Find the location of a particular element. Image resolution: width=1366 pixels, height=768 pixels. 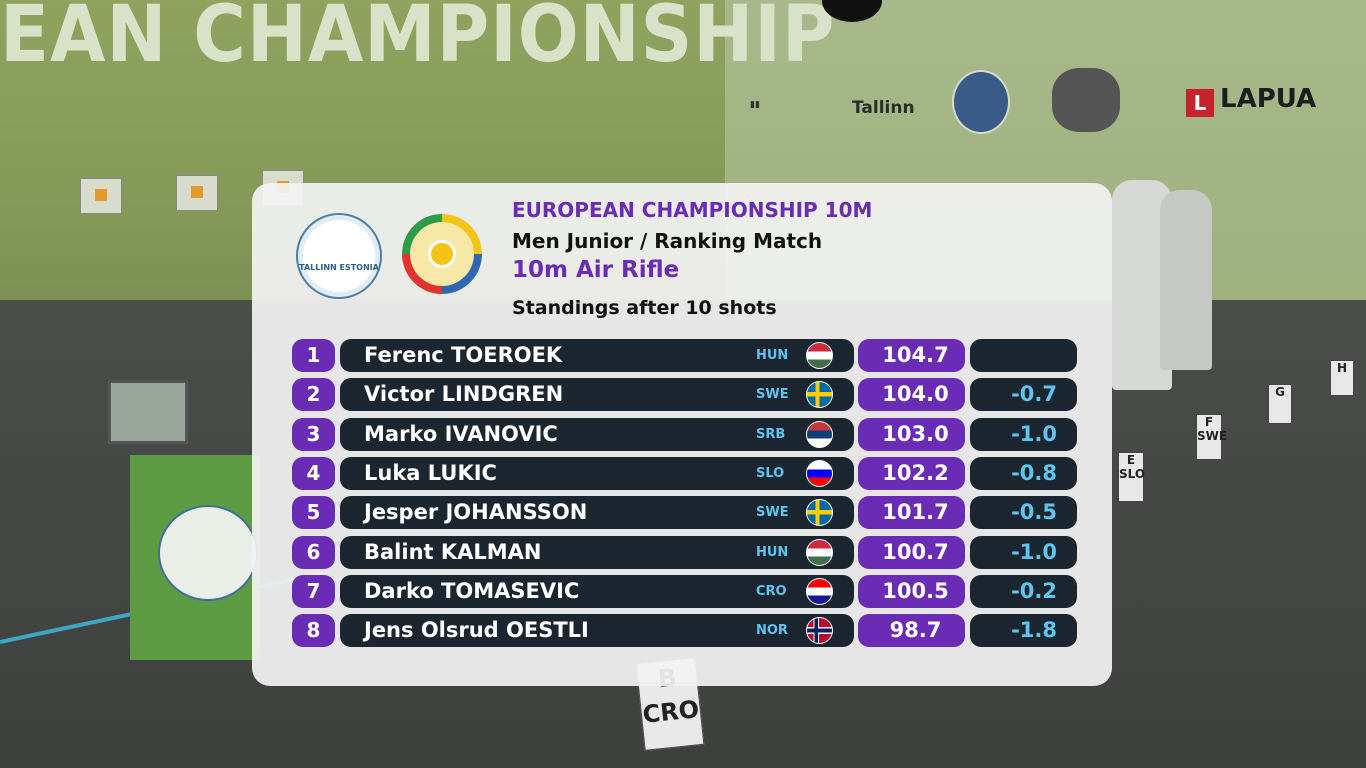

standings-row: 8 Jens Olsrud OESTLI NOR 98.7 -1.8 is located at coordinates (685, 631).